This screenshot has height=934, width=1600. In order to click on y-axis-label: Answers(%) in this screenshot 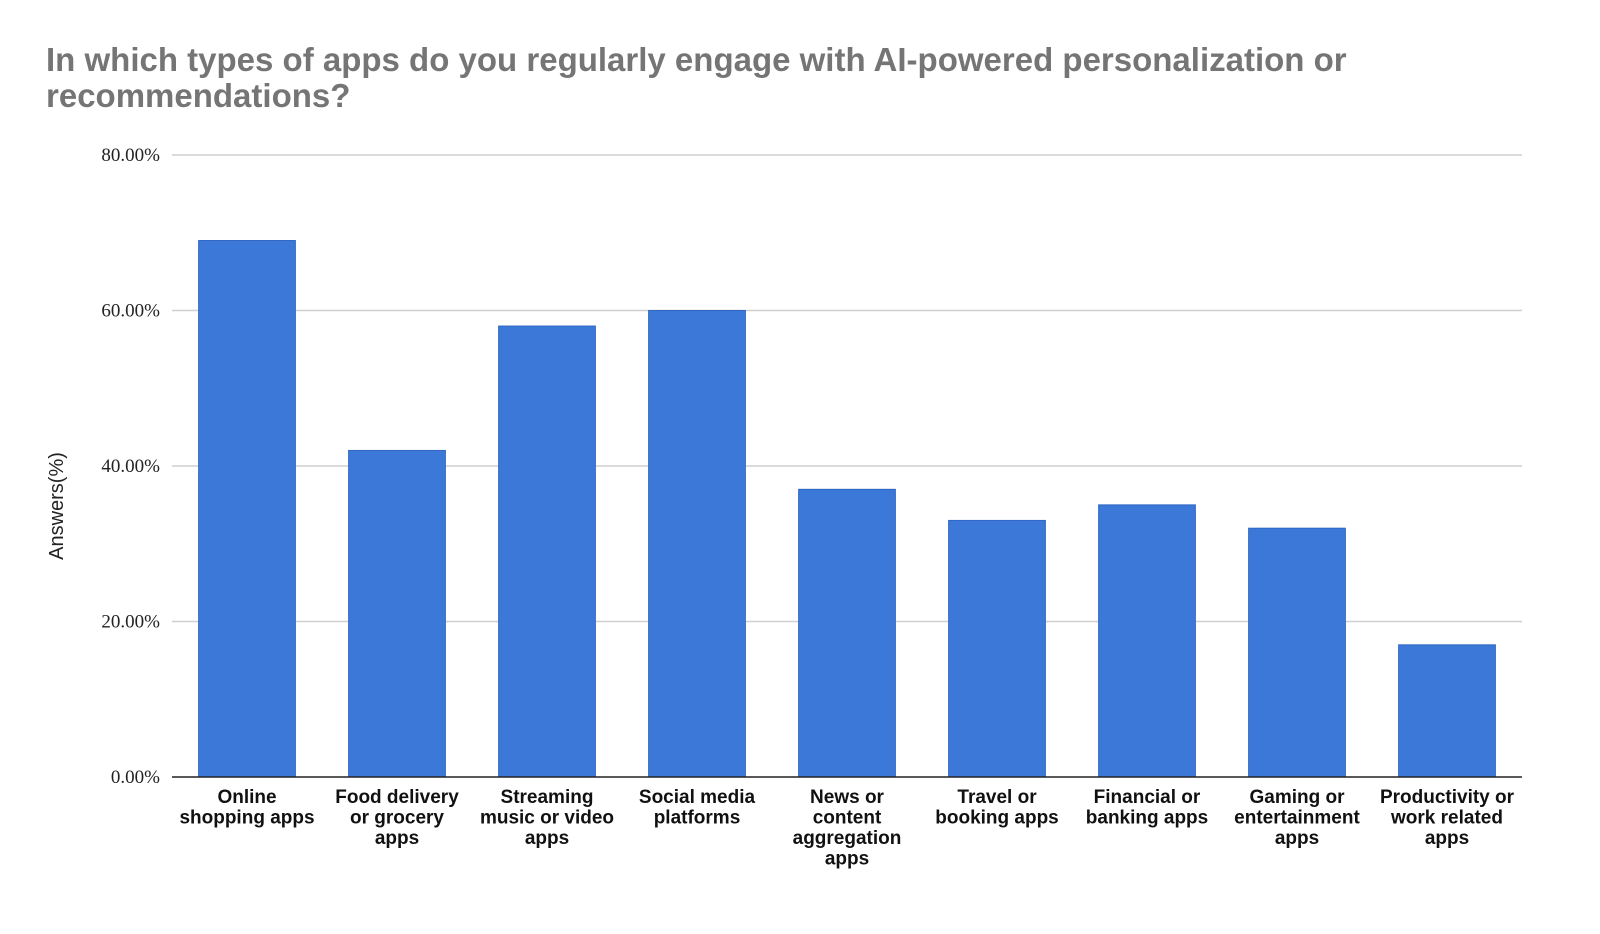, I will do `click(57, 506)`.